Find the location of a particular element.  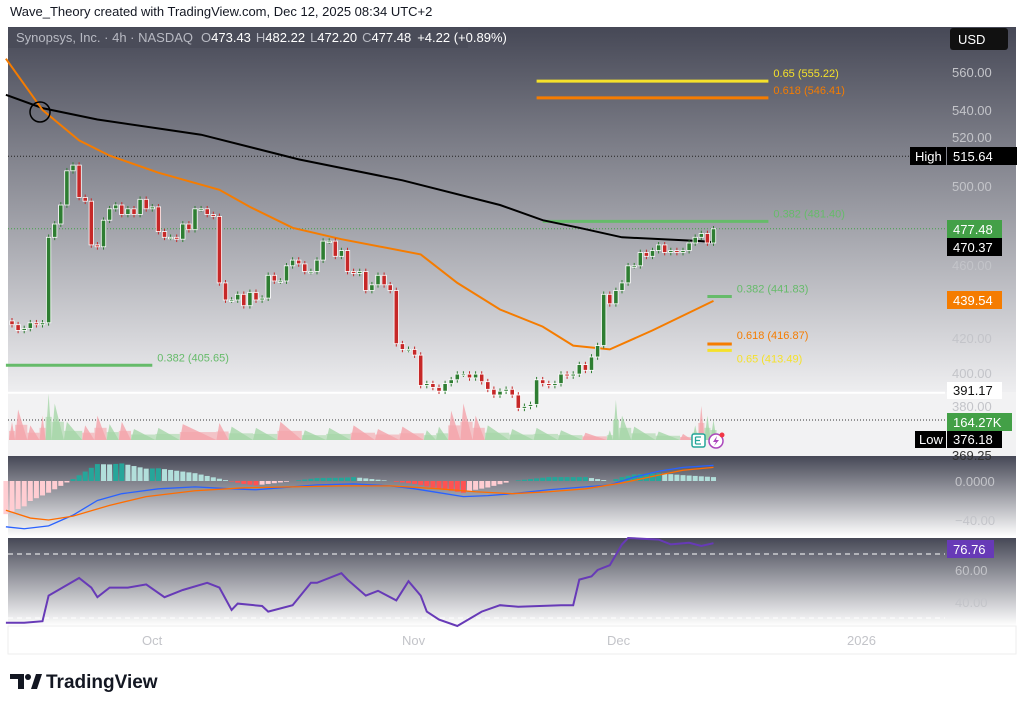

time-tick-2026: 2026 is located at coordinates (861, 640).